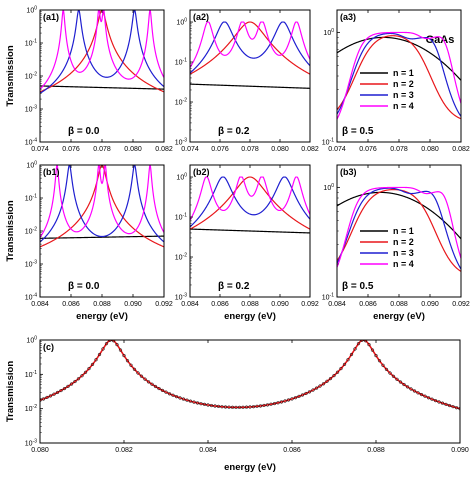 The height and width of the screenshot is (480, 474). What do you see at coordinates (387, 247) in the screenshot?
I see `legend: n = 1n = 2n = 3n = 4` at bounding box center [387, 247].